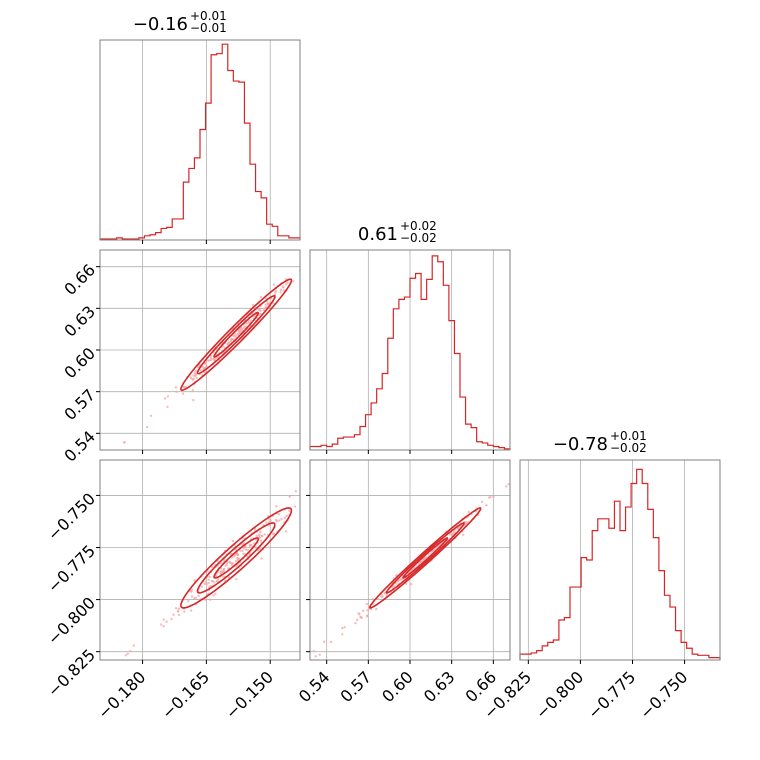 This screenshot has height=760, width=760. I want to click on y-tick-label: −0.750, so click(71, 516).